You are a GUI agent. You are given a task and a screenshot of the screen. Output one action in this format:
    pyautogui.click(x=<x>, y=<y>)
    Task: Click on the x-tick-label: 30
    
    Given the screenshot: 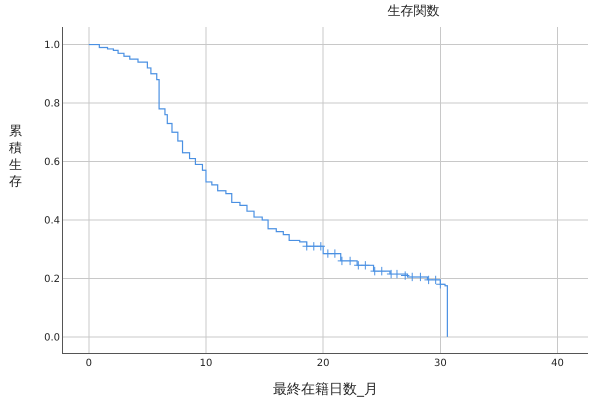 What is the action you would take?
    pyautogui.click(x=440, y=363)
    